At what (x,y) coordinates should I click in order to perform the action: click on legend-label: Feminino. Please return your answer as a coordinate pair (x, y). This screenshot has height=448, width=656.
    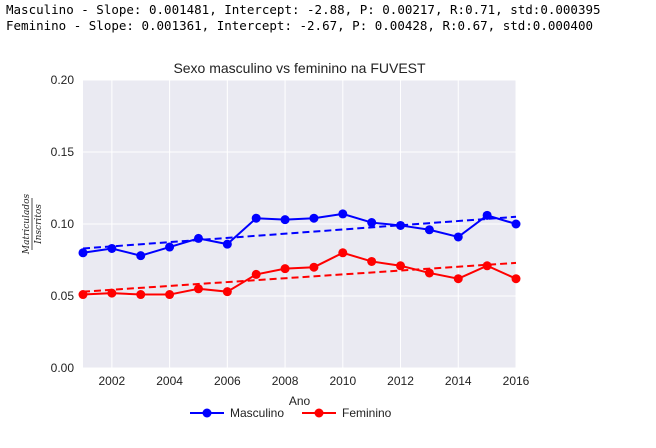
    Looking at the image, I should click on (367, 413).